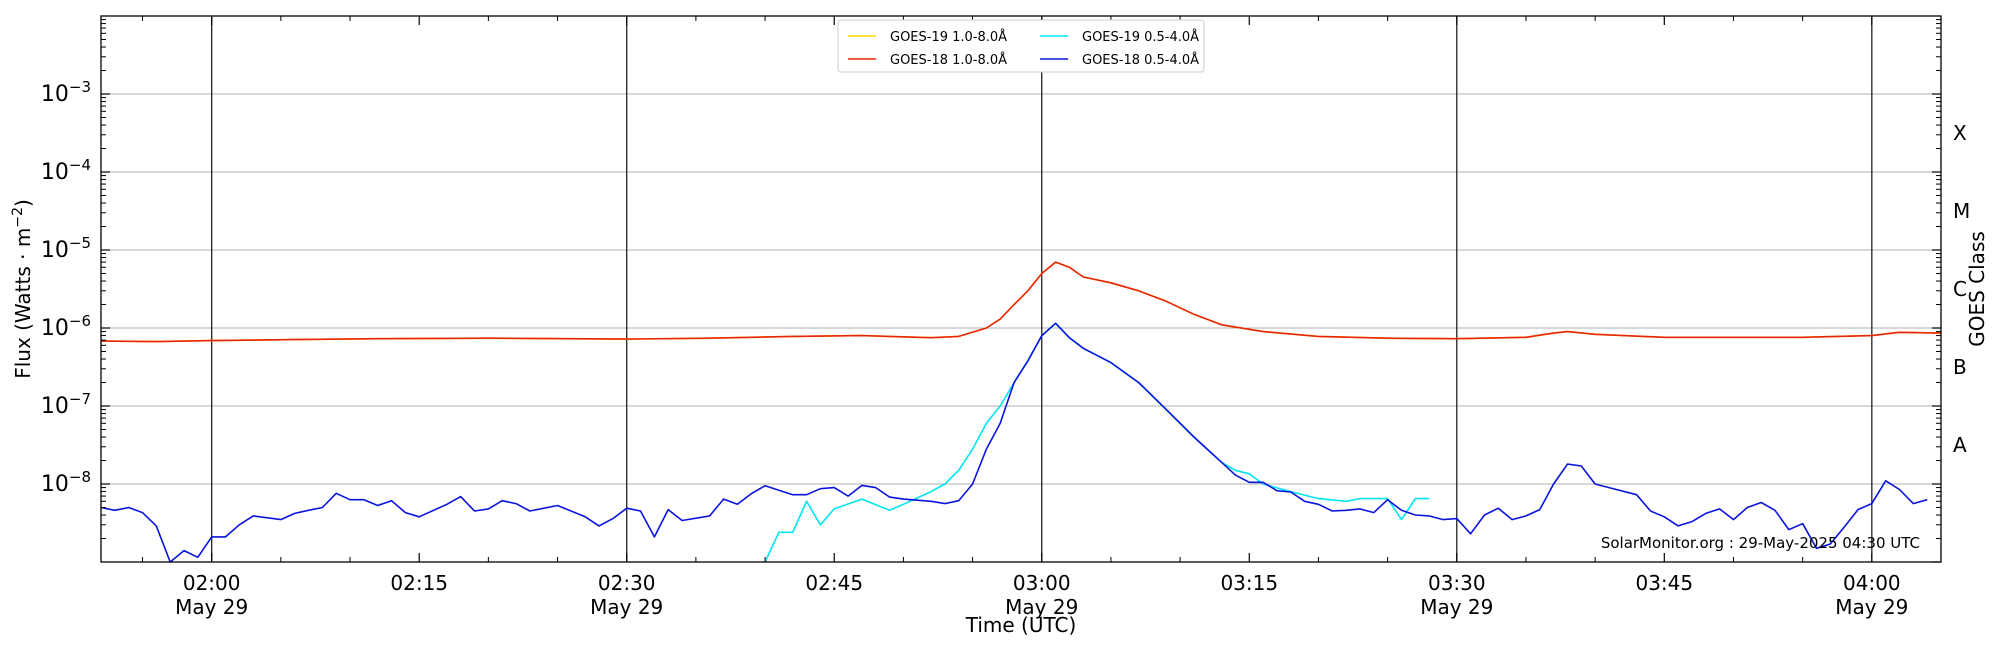 This screenshot has width=2000, height=654. Describe the element at coordinates (1872, 583) in the screenshot. I see `x-tick-label: 04:00` at that location.